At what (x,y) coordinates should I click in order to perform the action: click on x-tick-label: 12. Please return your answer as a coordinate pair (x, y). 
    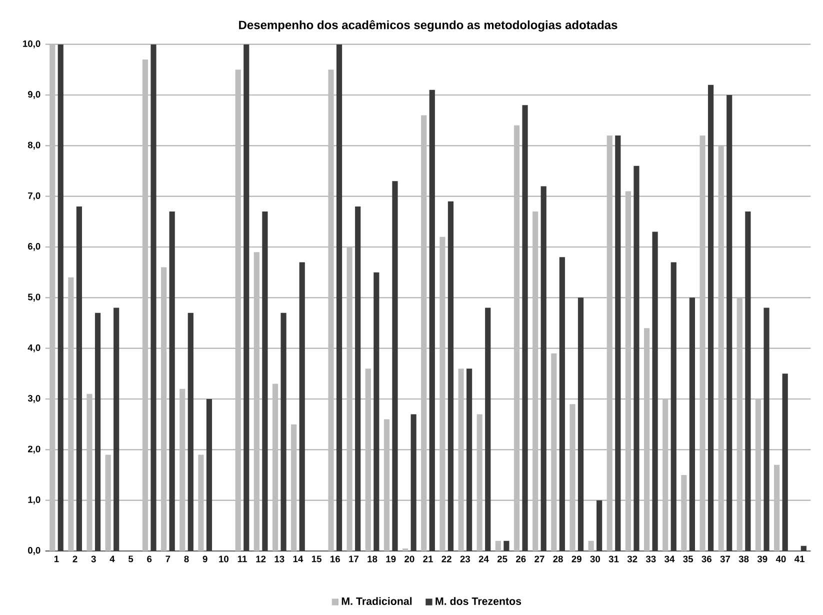
    Looking at the image, I should click on (261, 559).